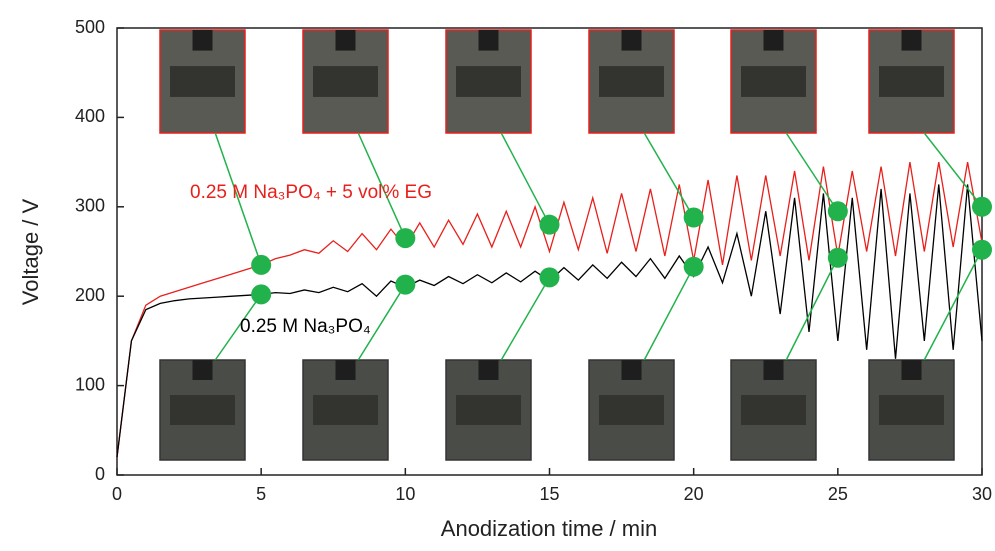  Describe the element at coordinates (30, 251) in the screenshot. I see `y-axis-label: Voltage / V` at that location.